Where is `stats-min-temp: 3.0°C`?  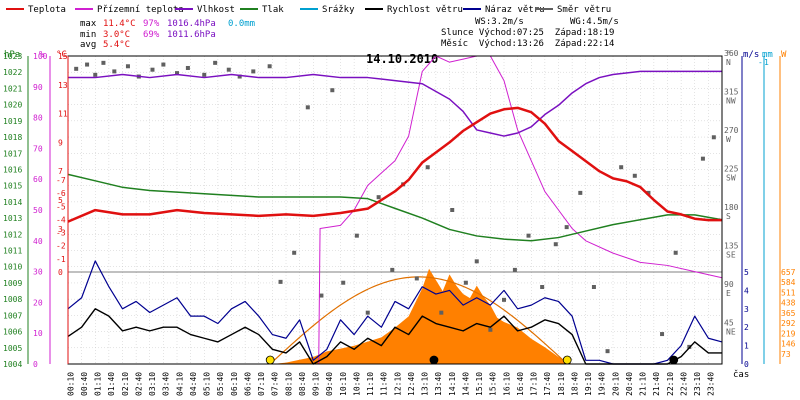
stats-min-temp: 3.0°C is located at coordinates (116, 35).